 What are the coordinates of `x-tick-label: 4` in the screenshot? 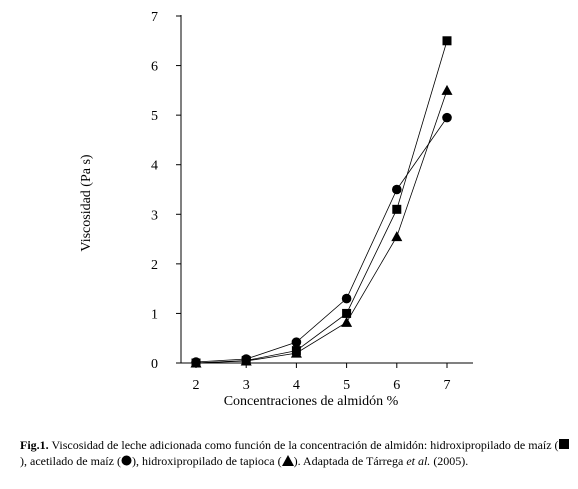 It's located at (296, 385).